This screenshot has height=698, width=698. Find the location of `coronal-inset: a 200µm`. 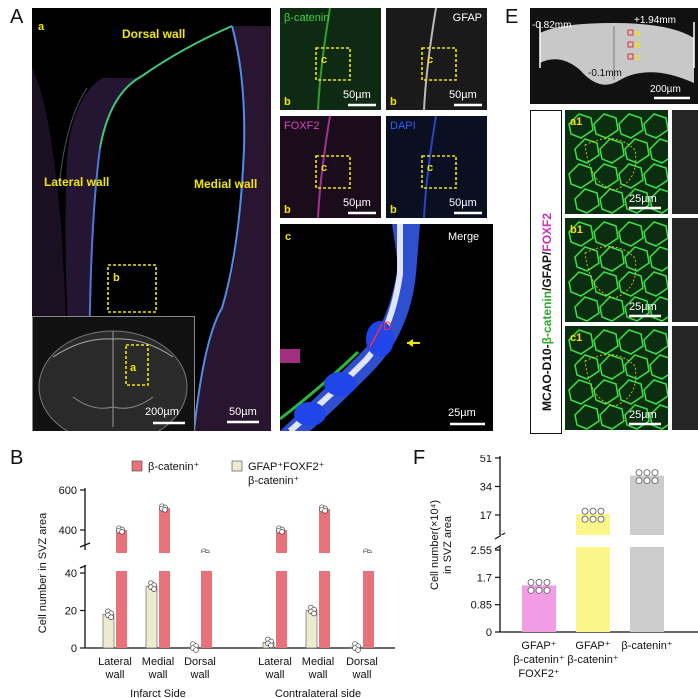

coronal-inset: a 200µm is located at coordinates (113, 373).